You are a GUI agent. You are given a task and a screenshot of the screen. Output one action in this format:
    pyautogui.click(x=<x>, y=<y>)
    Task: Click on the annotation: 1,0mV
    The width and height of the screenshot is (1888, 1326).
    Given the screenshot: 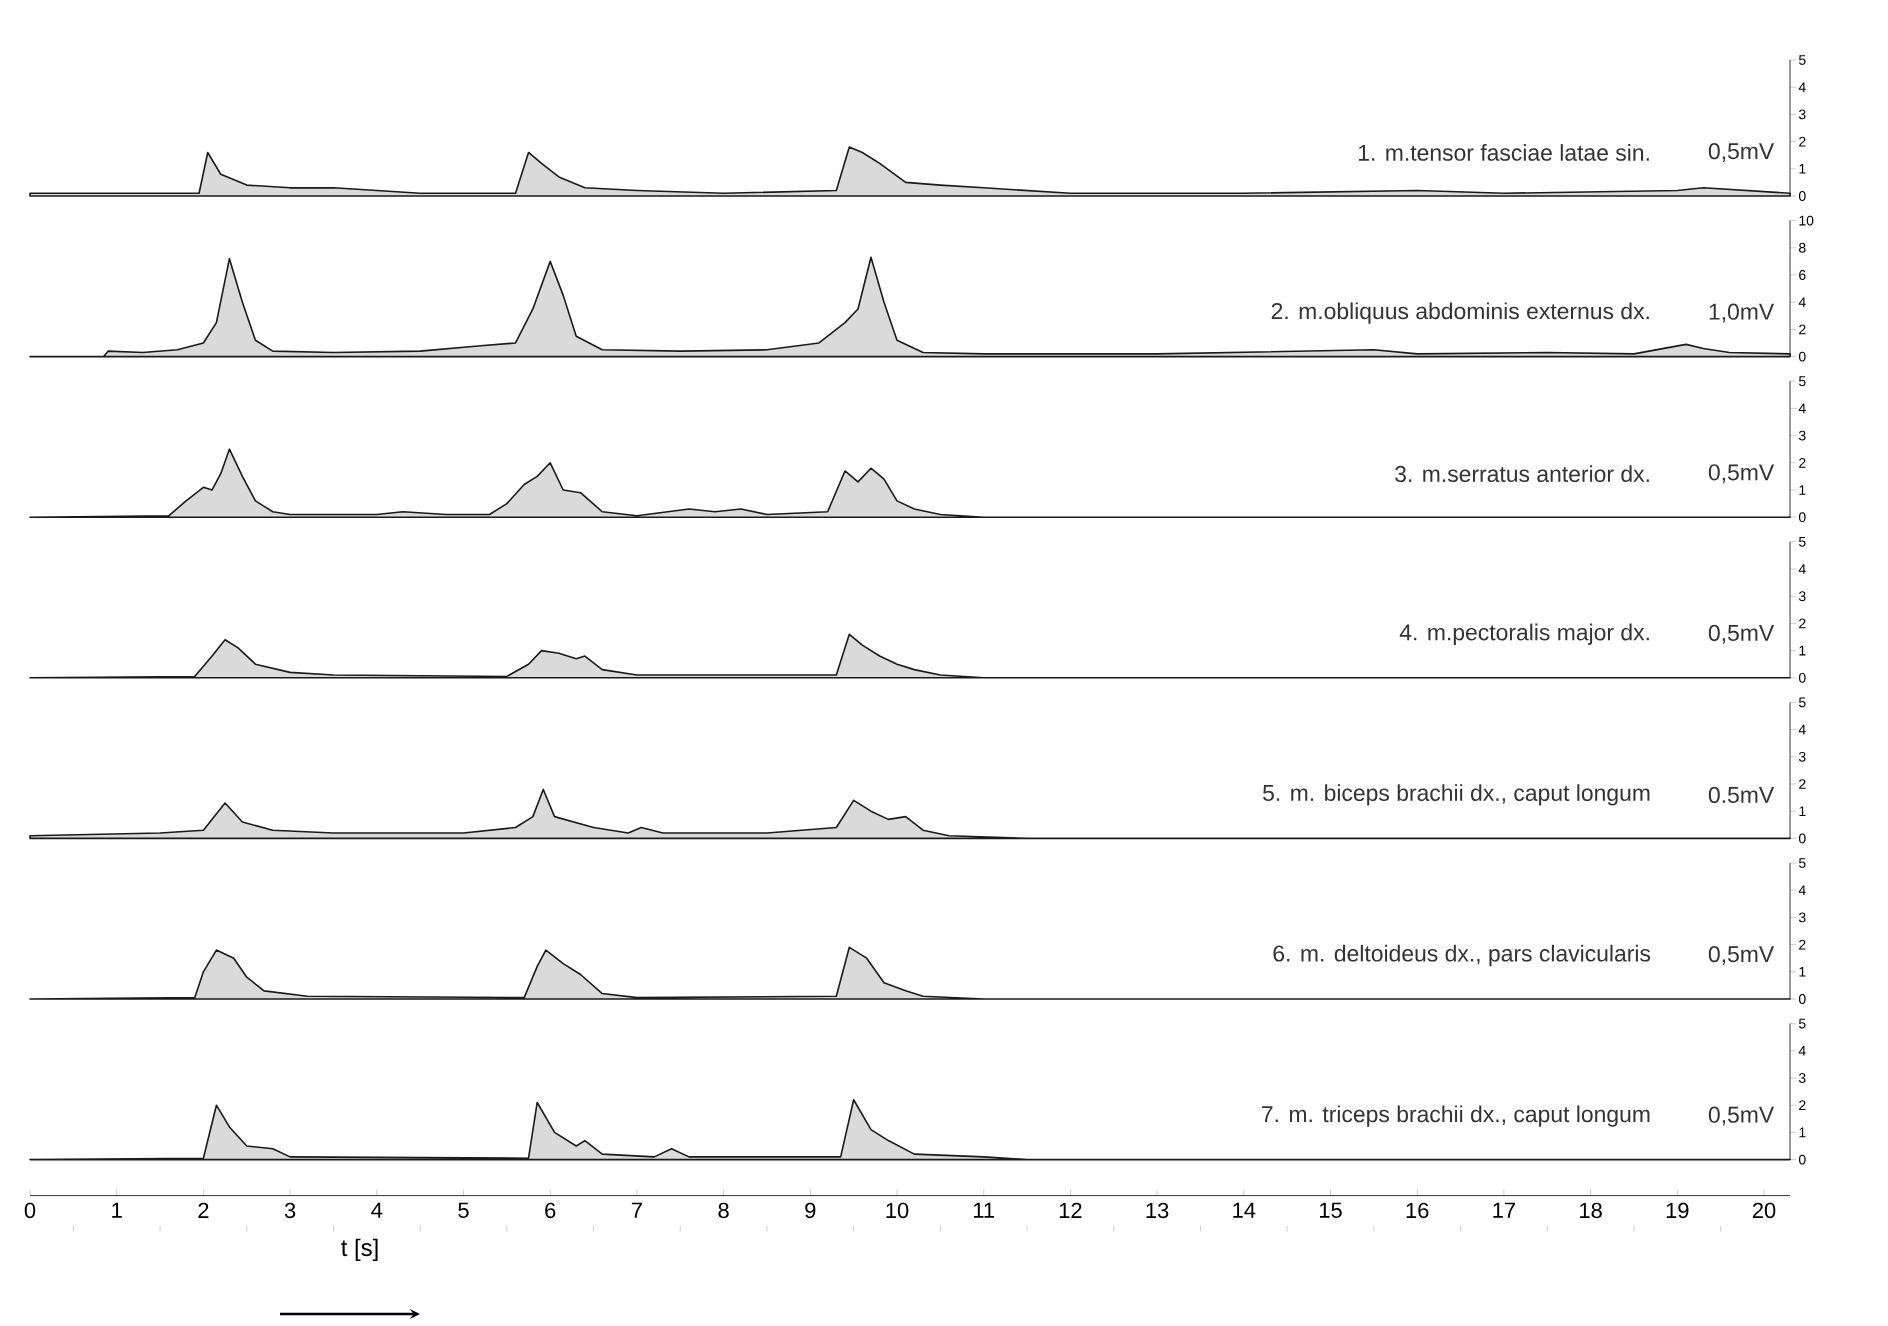 What is the action you would take?
    pyautogui.click(x=1742, y=313)
    